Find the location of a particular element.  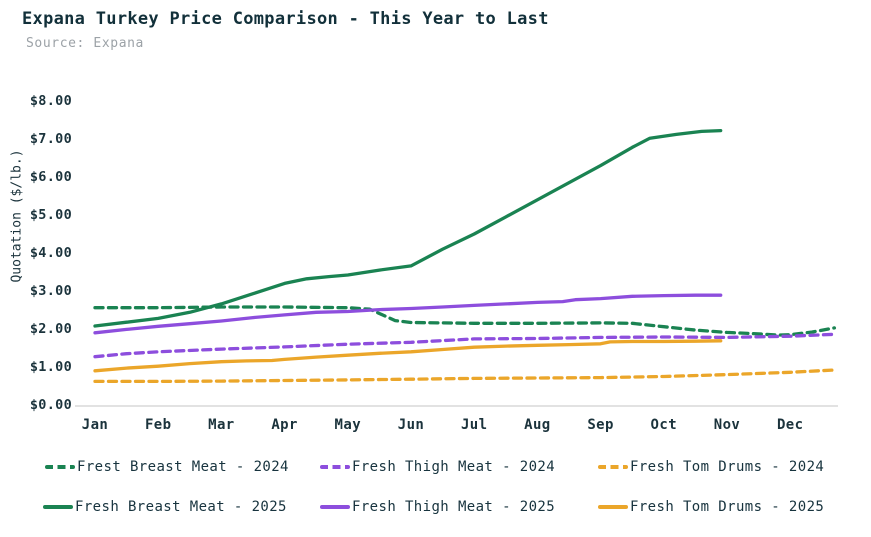

series-line-tom-drums-2025 is located at coordinates (408, 356).